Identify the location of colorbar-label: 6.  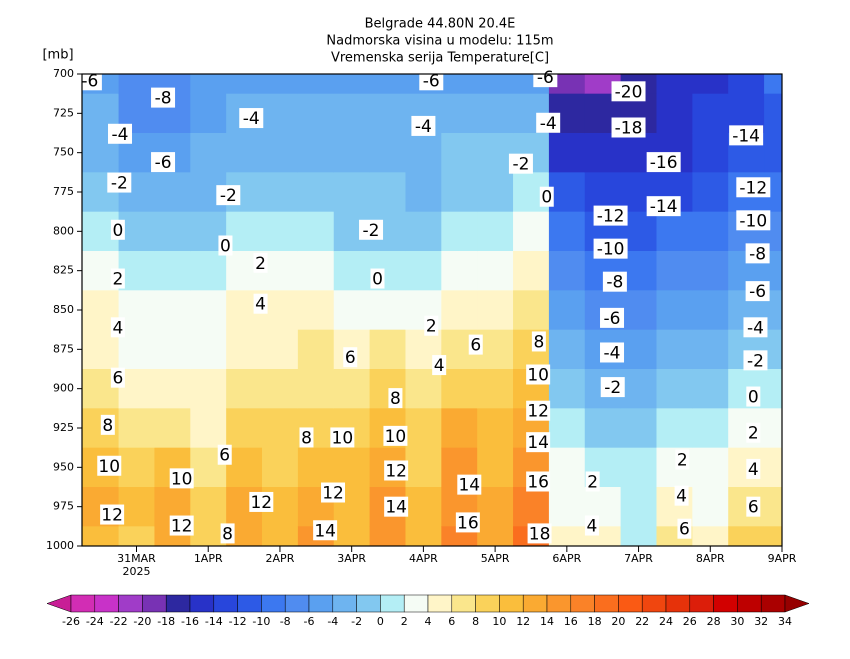
(451, 621).